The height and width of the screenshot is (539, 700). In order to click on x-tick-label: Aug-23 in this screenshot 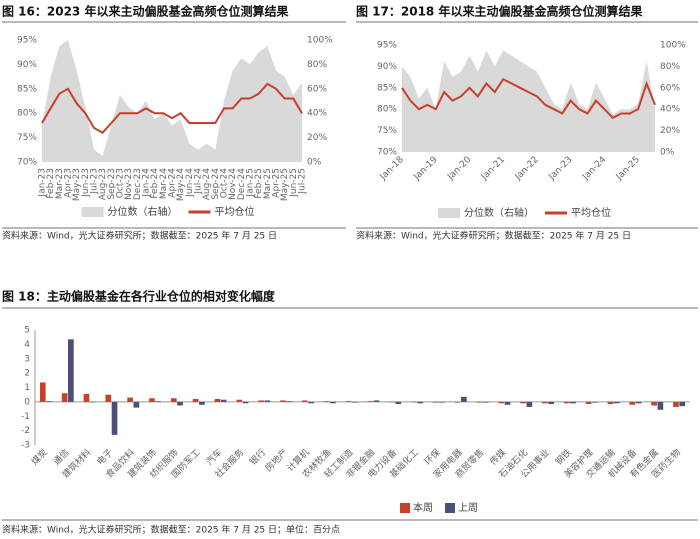, I will do `click(103, 184)`.